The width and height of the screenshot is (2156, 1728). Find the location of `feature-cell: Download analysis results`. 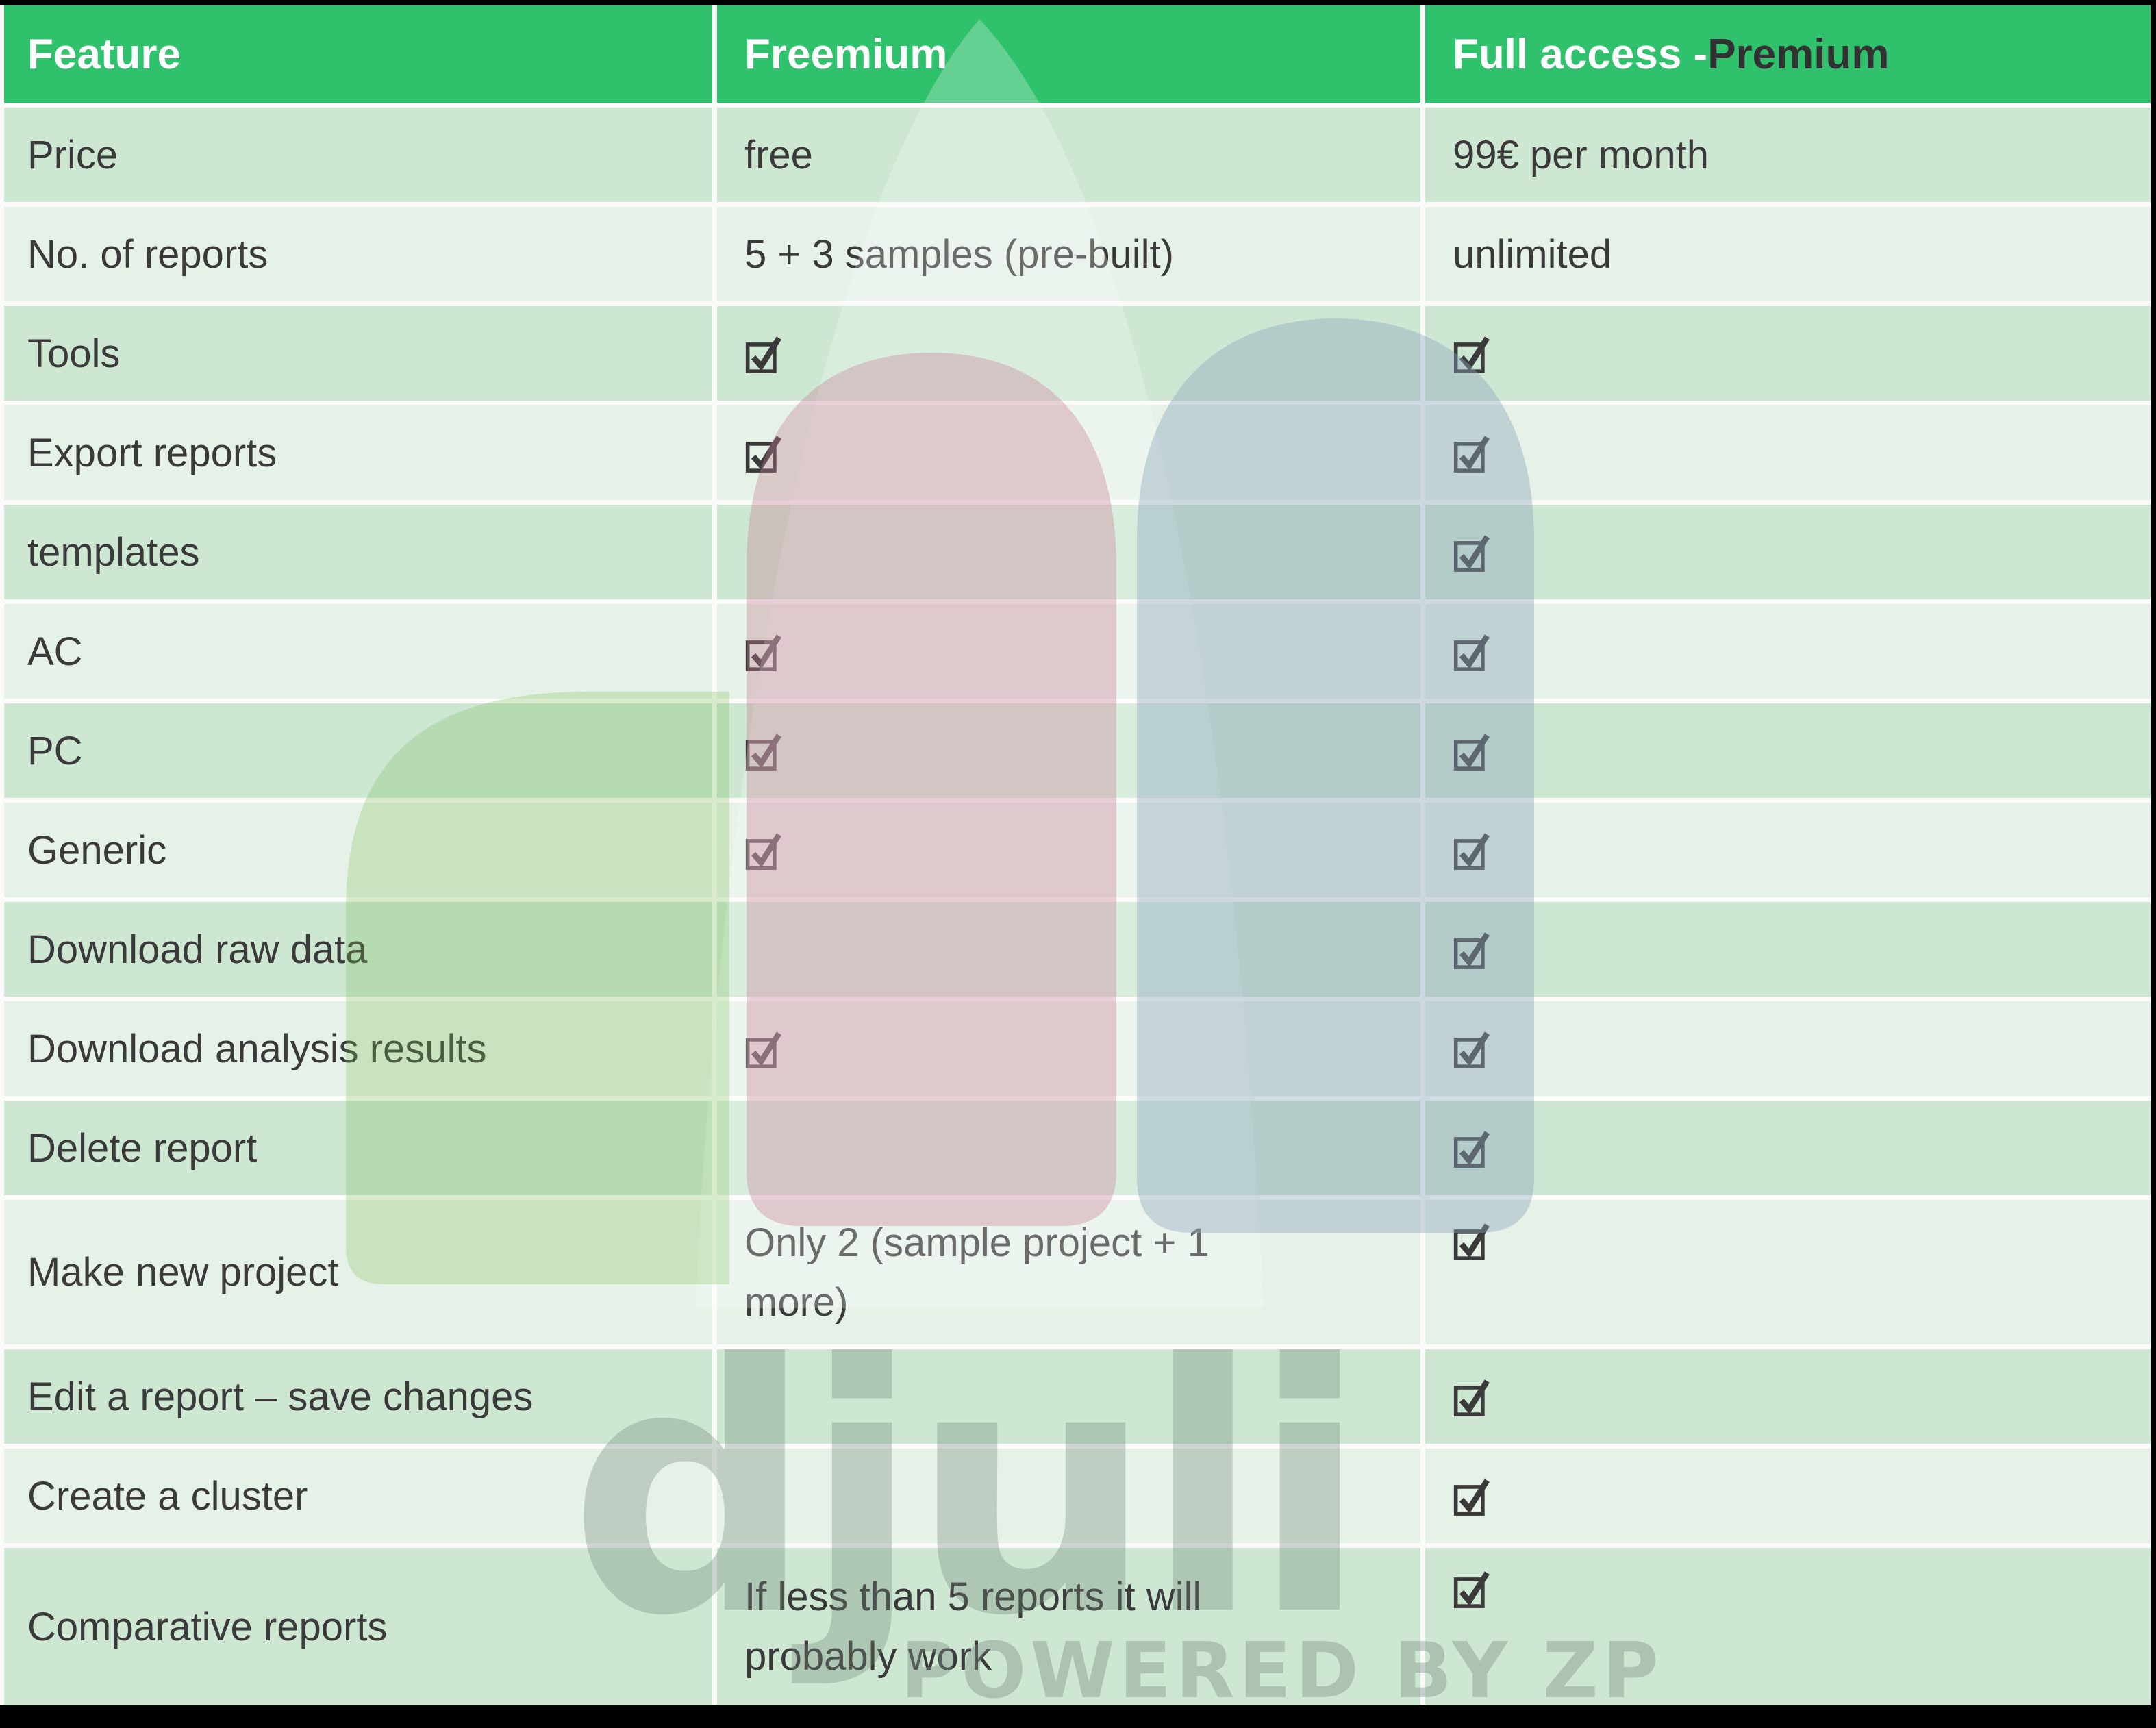

feature-cell: Download analysis results is located at coordinates (358, 1048).